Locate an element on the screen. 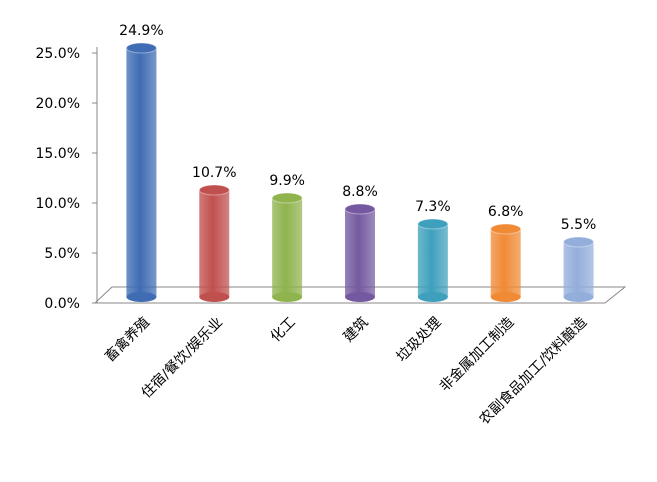  value-label: 6.8% is located at coordinates (506, 212).